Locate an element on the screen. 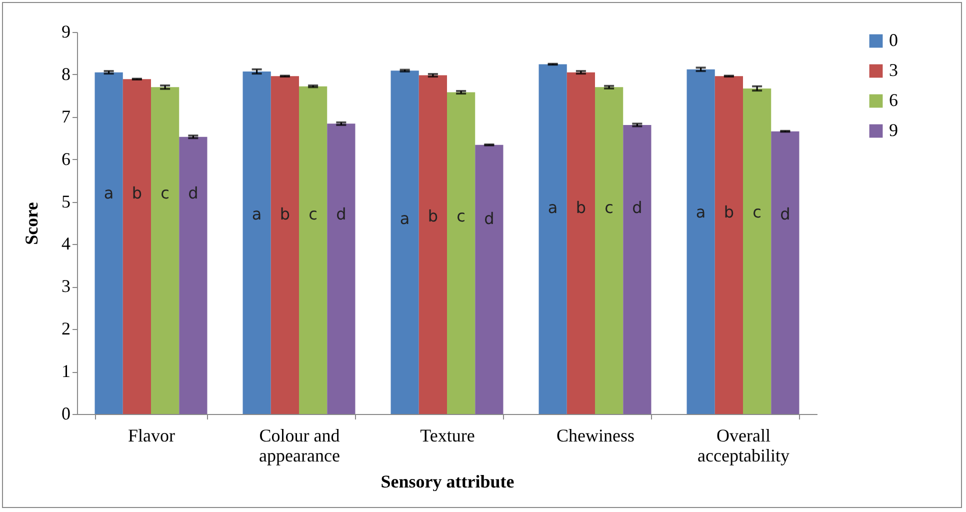 The width and height of the screenshot is (966, 512). y-tick-label: 7 is located at coordinates (66, 116).